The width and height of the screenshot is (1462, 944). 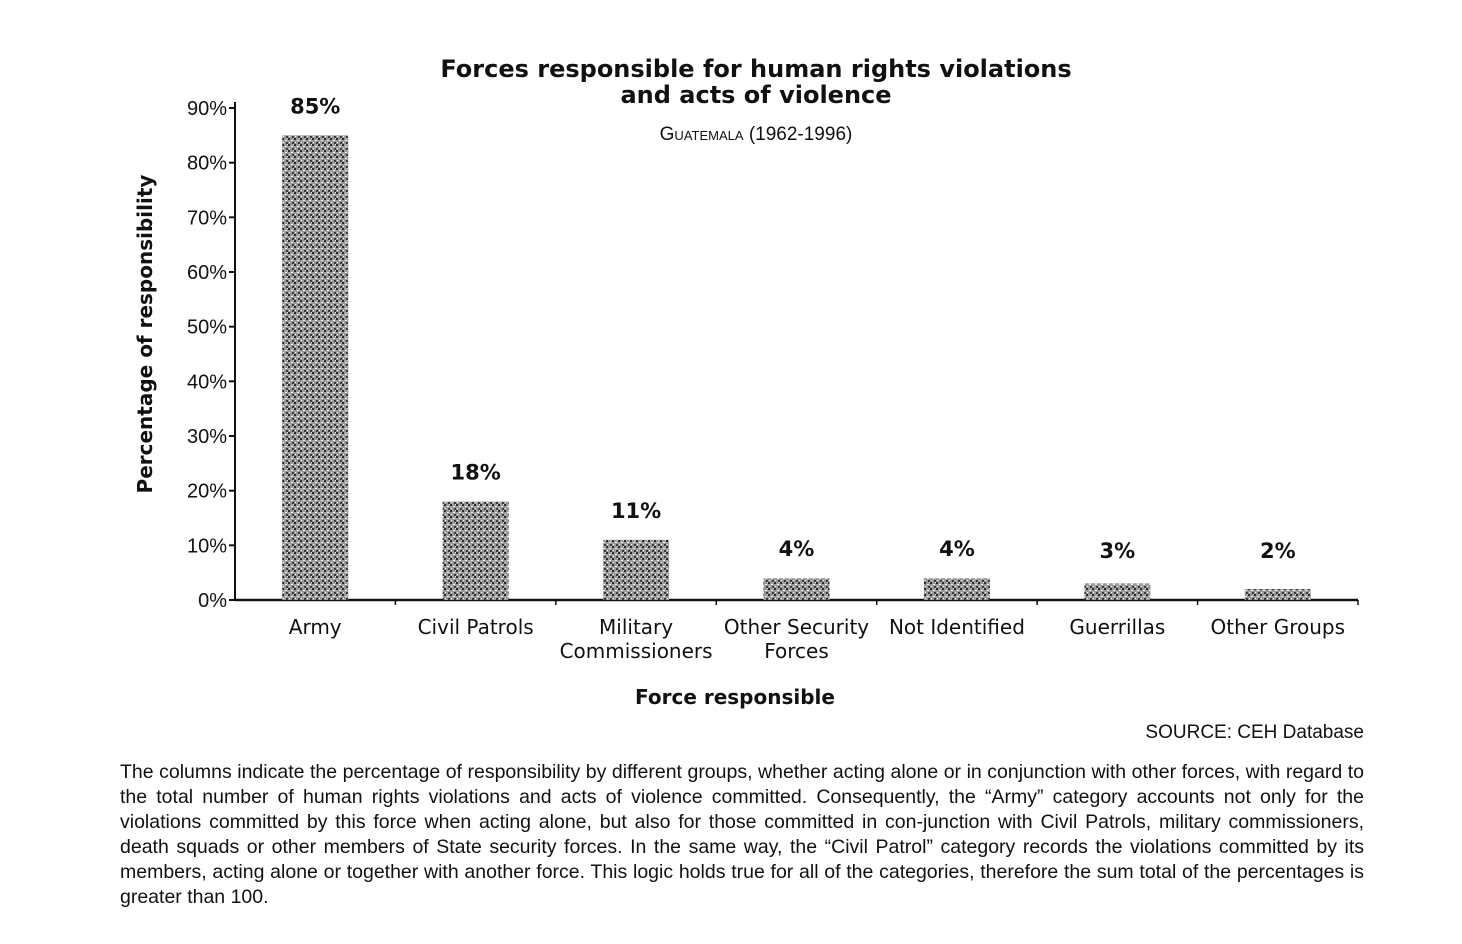 What do you see at coordinates (207, 492) in the screenshot?
I see `y-tick-label: 20%` at bounding box center [207, 492].